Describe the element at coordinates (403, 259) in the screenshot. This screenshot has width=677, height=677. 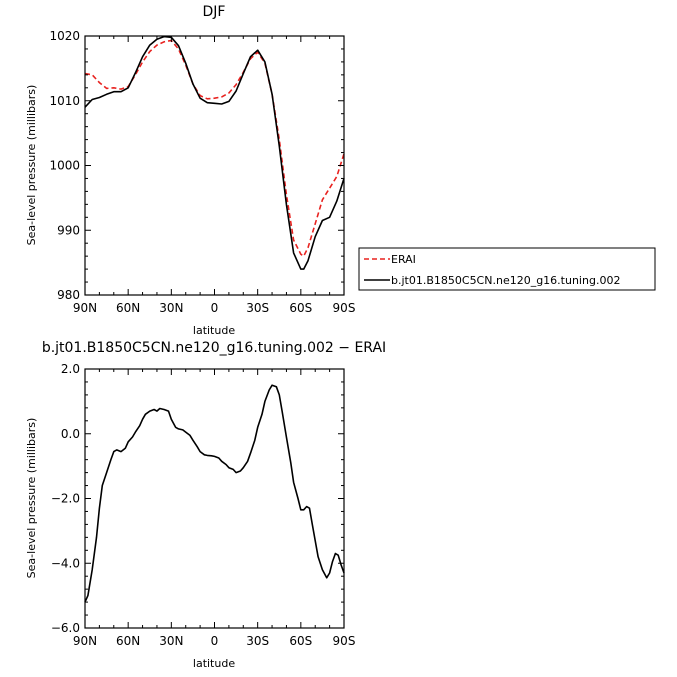
I see `legend-label-erai: ERAI` at that location.